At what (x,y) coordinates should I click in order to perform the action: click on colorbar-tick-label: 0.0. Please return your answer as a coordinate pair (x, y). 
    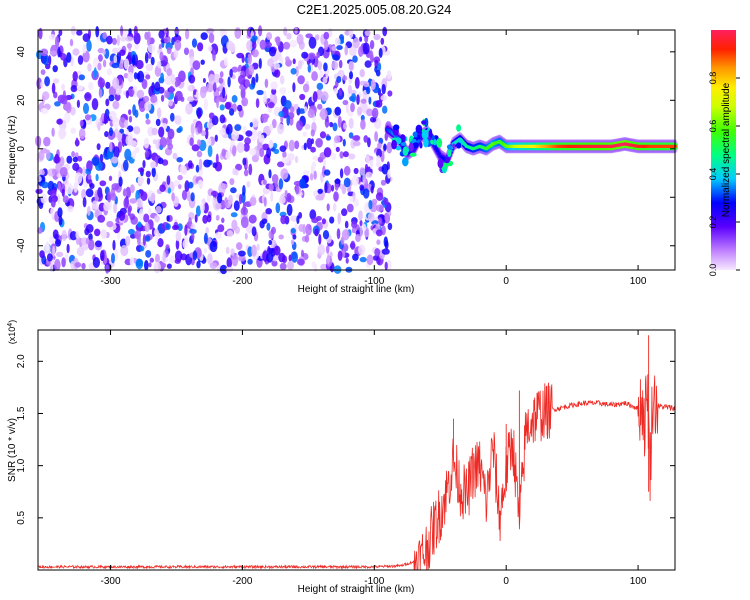
    Looking at the image, I should click on (713, 270).